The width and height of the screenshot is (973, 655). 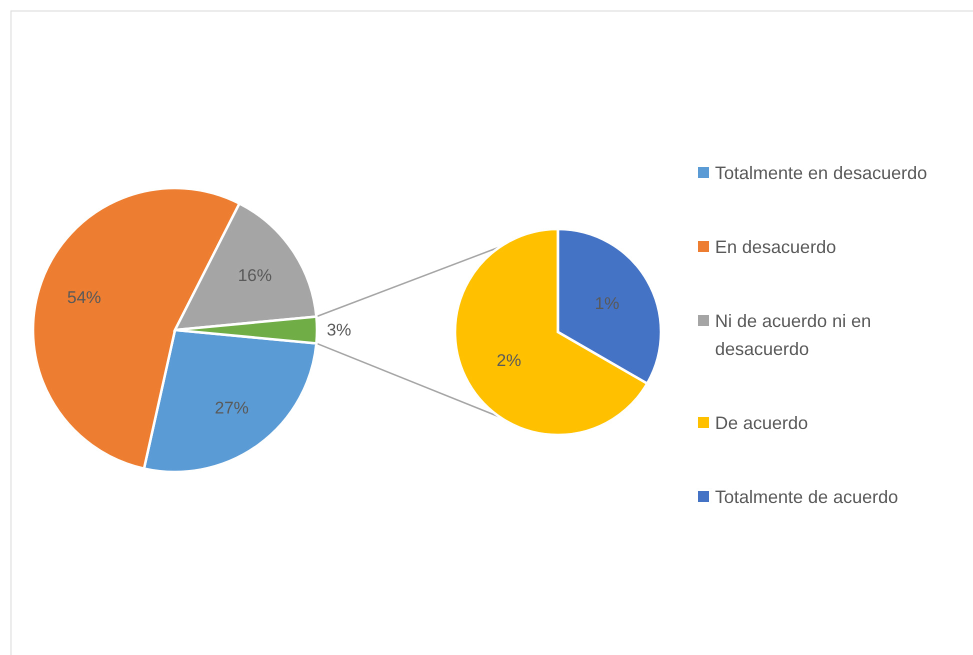 What do you see at coordinates (231, 408) in the screenshot?
I see `data-label: 27%` at bounding box center [231, 408].